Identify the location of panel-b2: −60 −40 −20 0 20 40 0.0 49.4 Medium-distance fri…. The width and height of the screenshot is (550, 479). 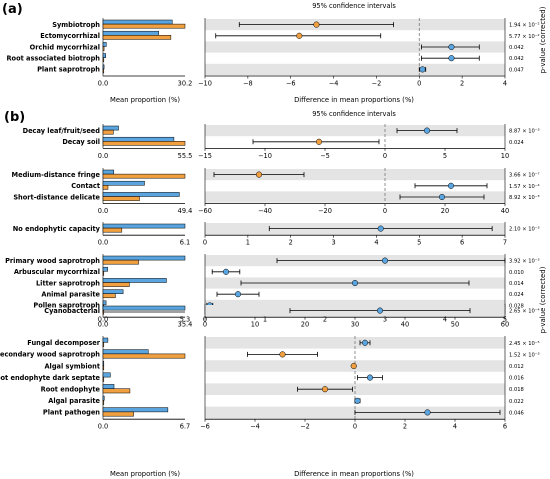
(276, 191).